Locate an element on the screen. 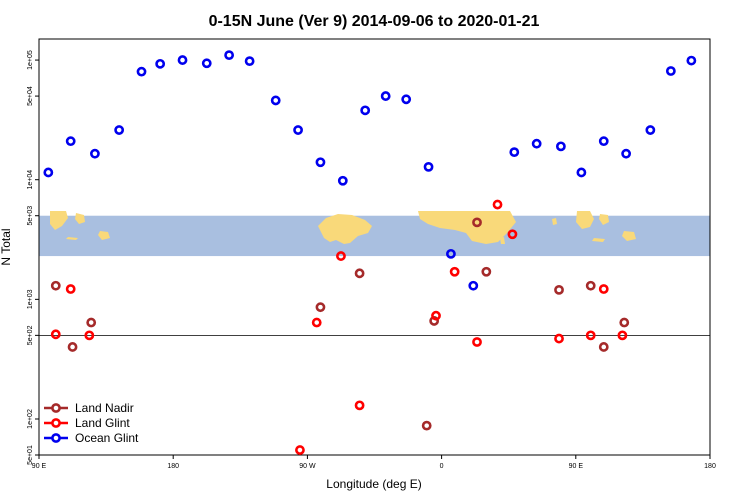 The width and height of the screenshot is (750, 500). land-south-america is located at coordinates (345, 229).